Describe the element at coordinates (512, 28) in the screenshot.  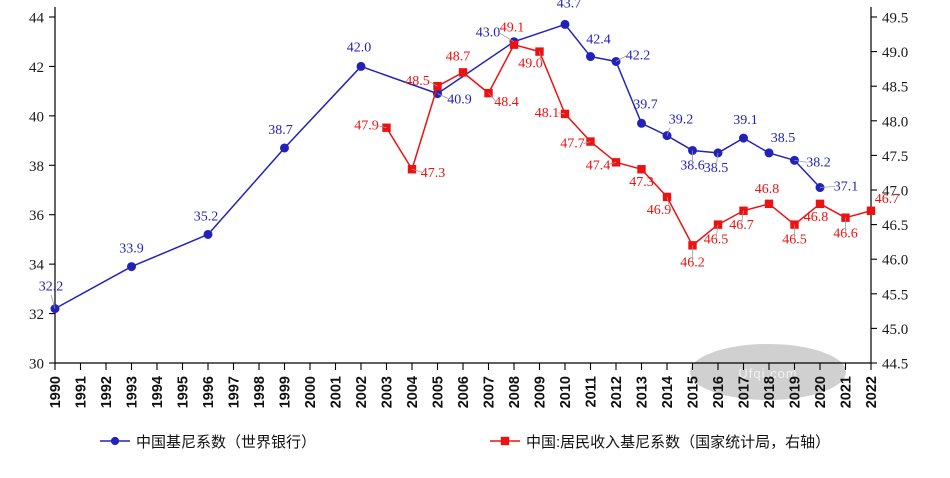
I see `data-label: 49.1` at that location.